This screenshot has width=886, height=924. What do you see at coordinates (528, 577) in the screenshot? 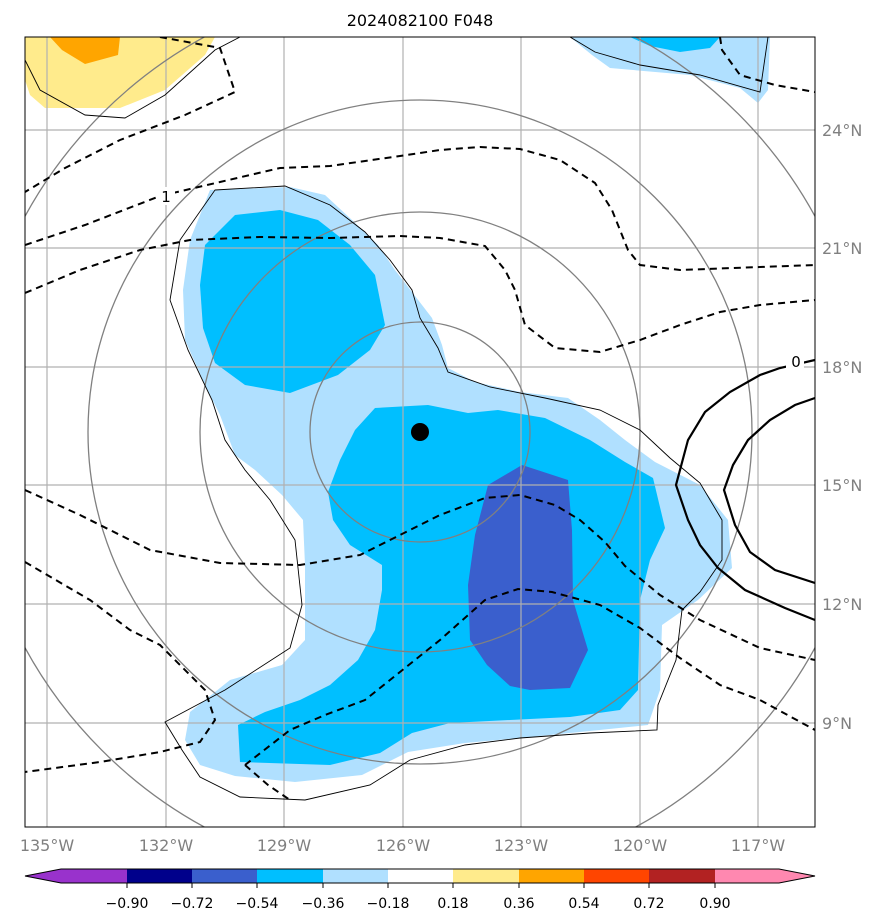
I see `negative-anomaly-dark-core` at bounding box center [528, 577].